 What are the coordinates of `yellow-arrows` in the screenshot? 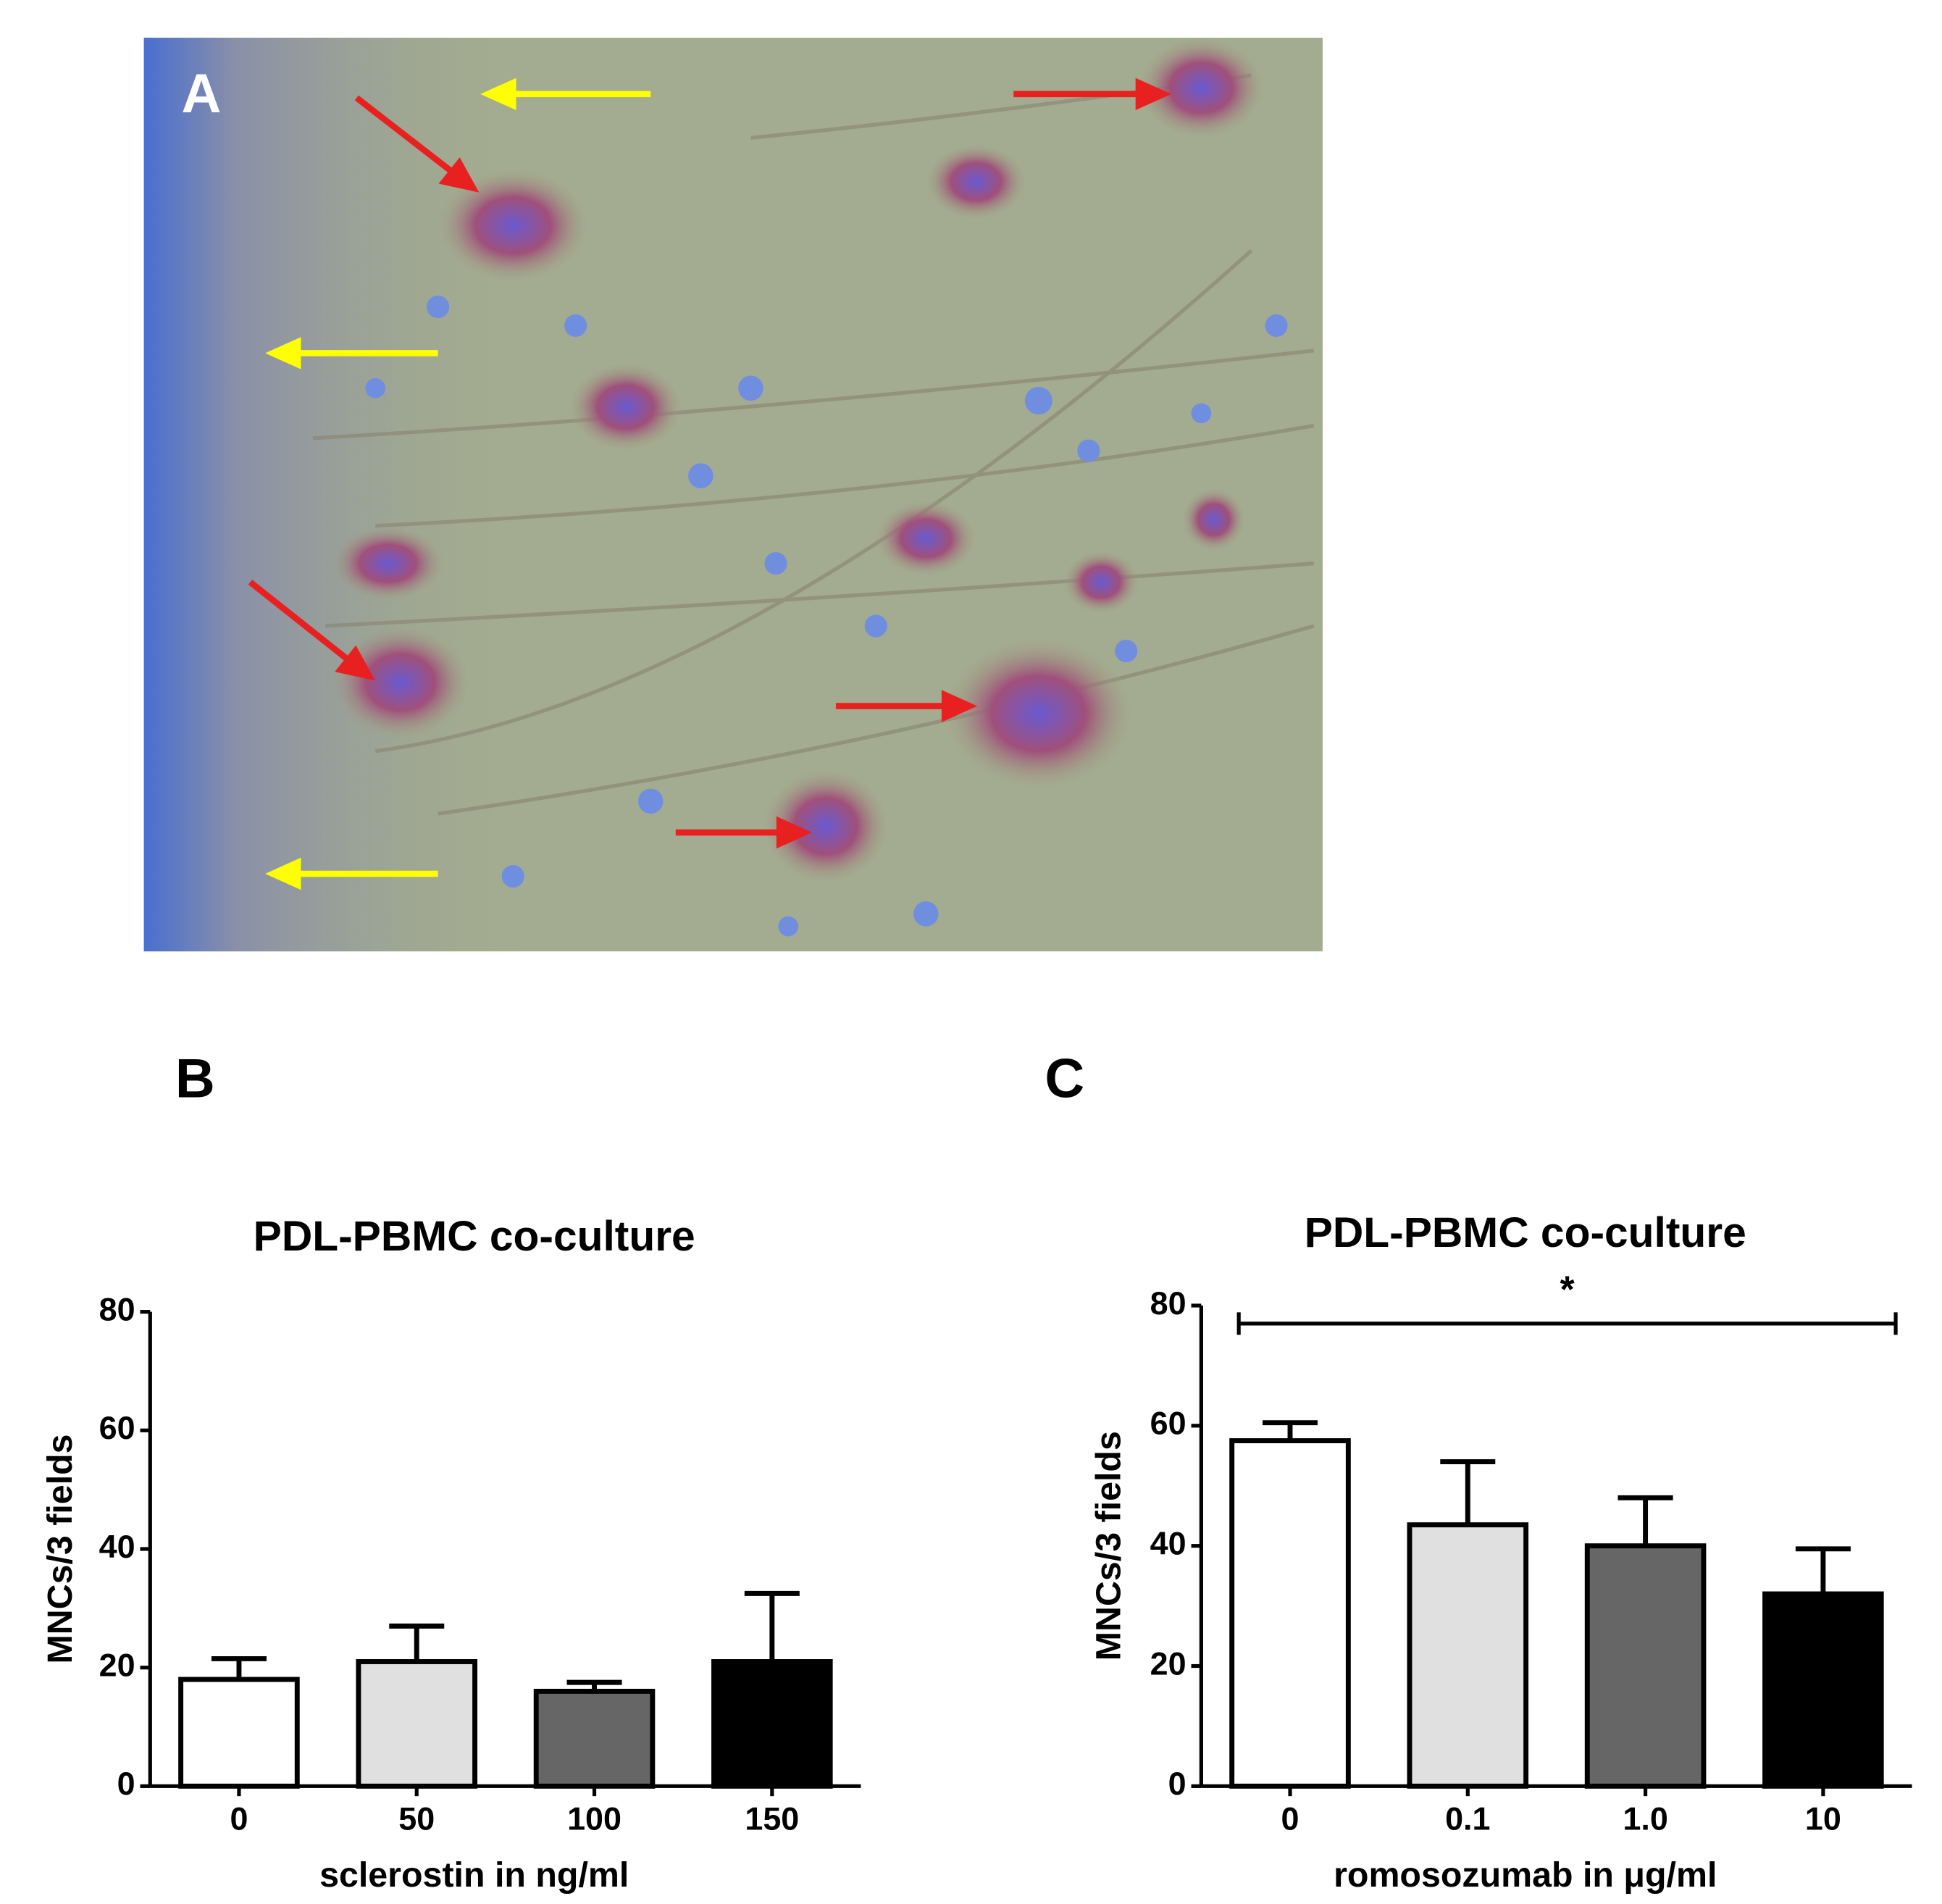 It's located at (458, 484).